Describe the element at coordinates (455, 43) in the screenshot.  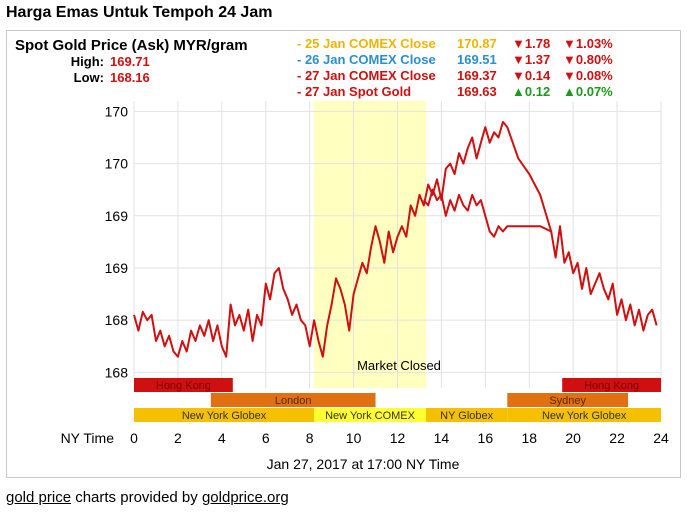
I see `quote-row: - 25 Jan COMEX Close 170.87 ▼1.78 ▼1.03%` at that location.